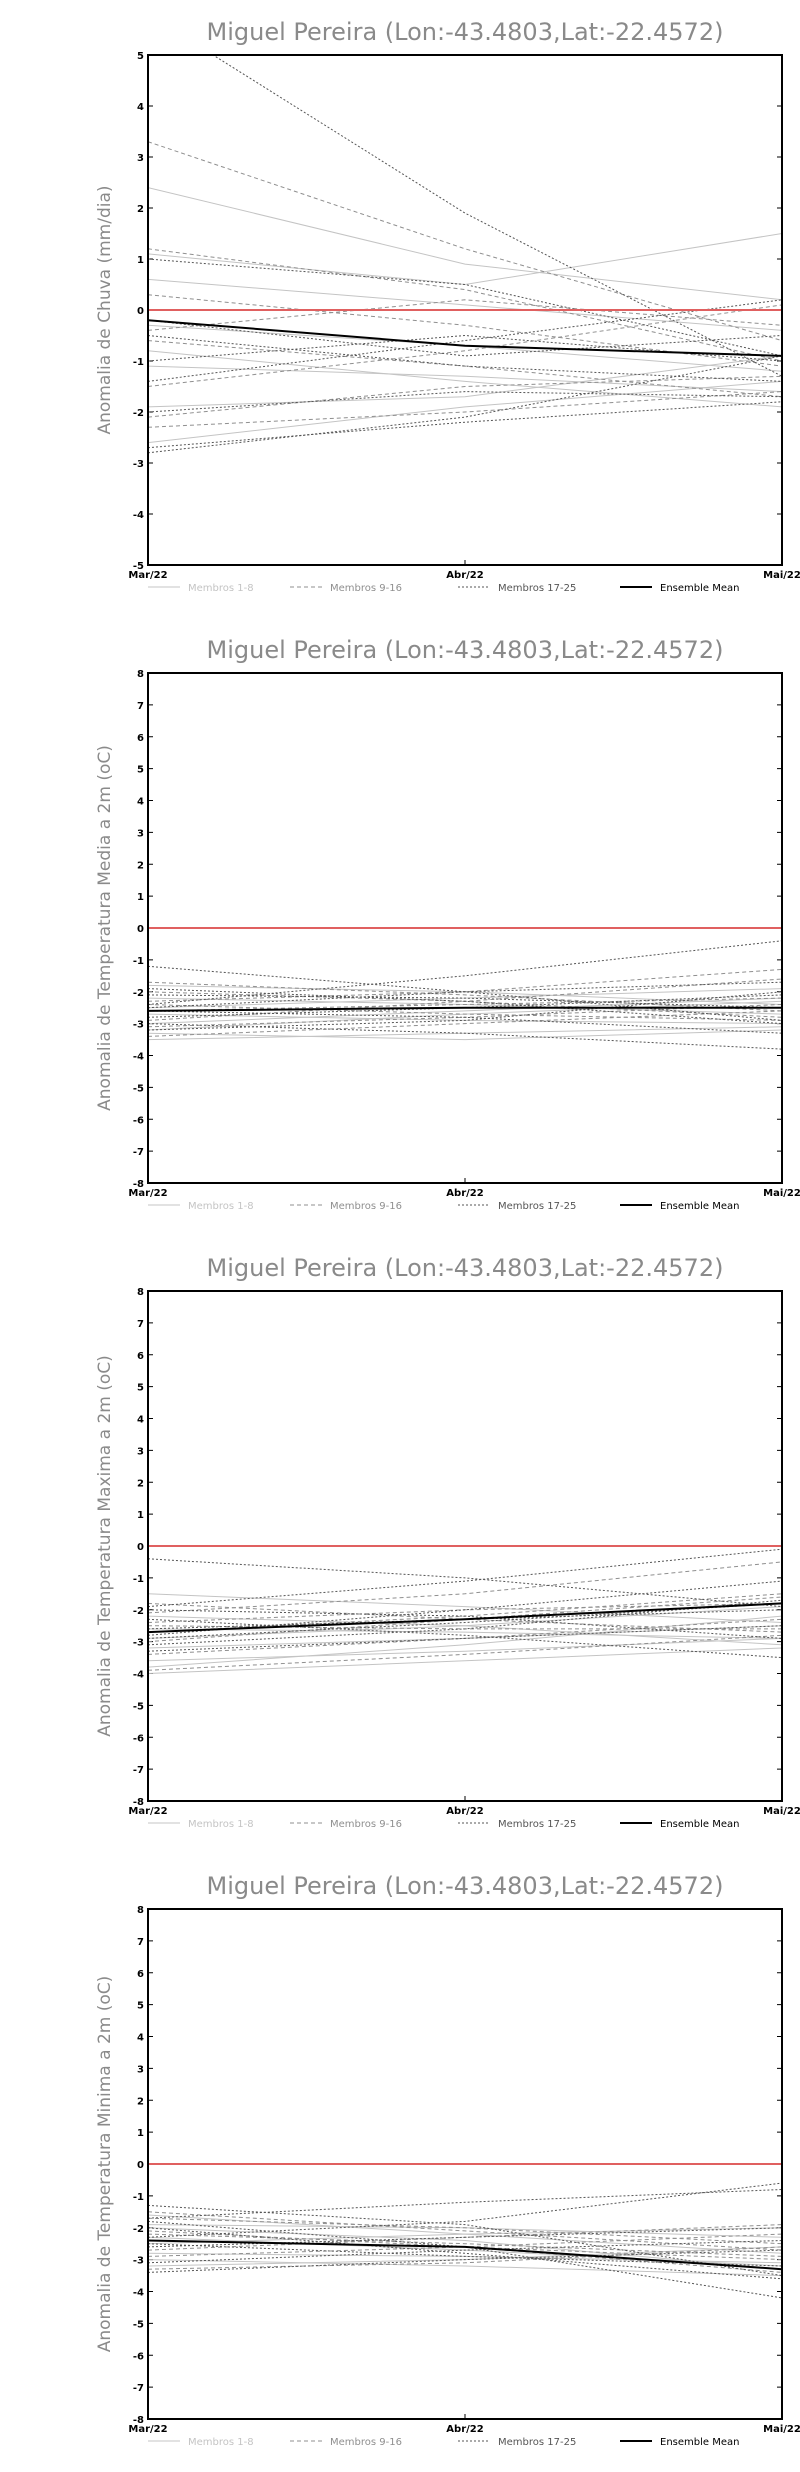 The height and width of the screenshot is (2472, 800). I want to click on ensemble-mean-line, so click(465, 2255).